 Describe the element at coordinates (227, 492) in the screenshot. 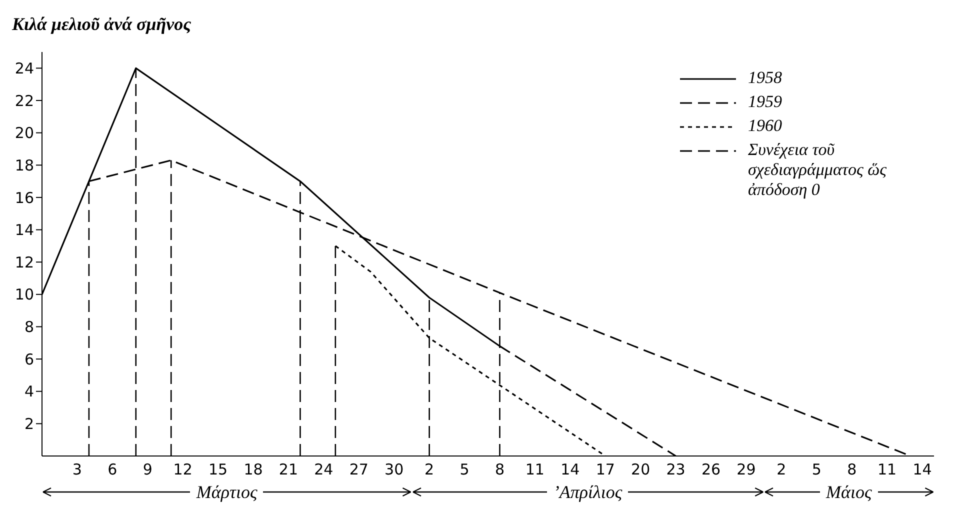

I see `text: Μάρτιος` at that location.